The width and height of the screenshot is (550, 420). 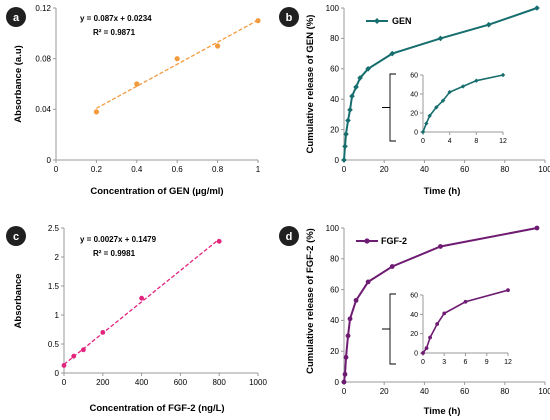 I want to click on release-line-b, so click(x=440, y=84).